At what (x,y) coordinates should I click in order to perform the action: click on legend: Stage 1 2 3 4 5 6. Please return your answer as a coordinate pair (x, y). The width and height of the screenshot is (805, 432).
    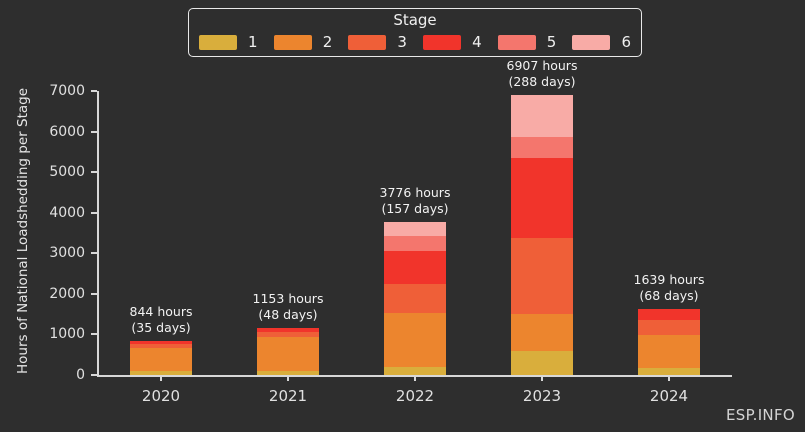
    Looking at the image, I should click on (415, 32).